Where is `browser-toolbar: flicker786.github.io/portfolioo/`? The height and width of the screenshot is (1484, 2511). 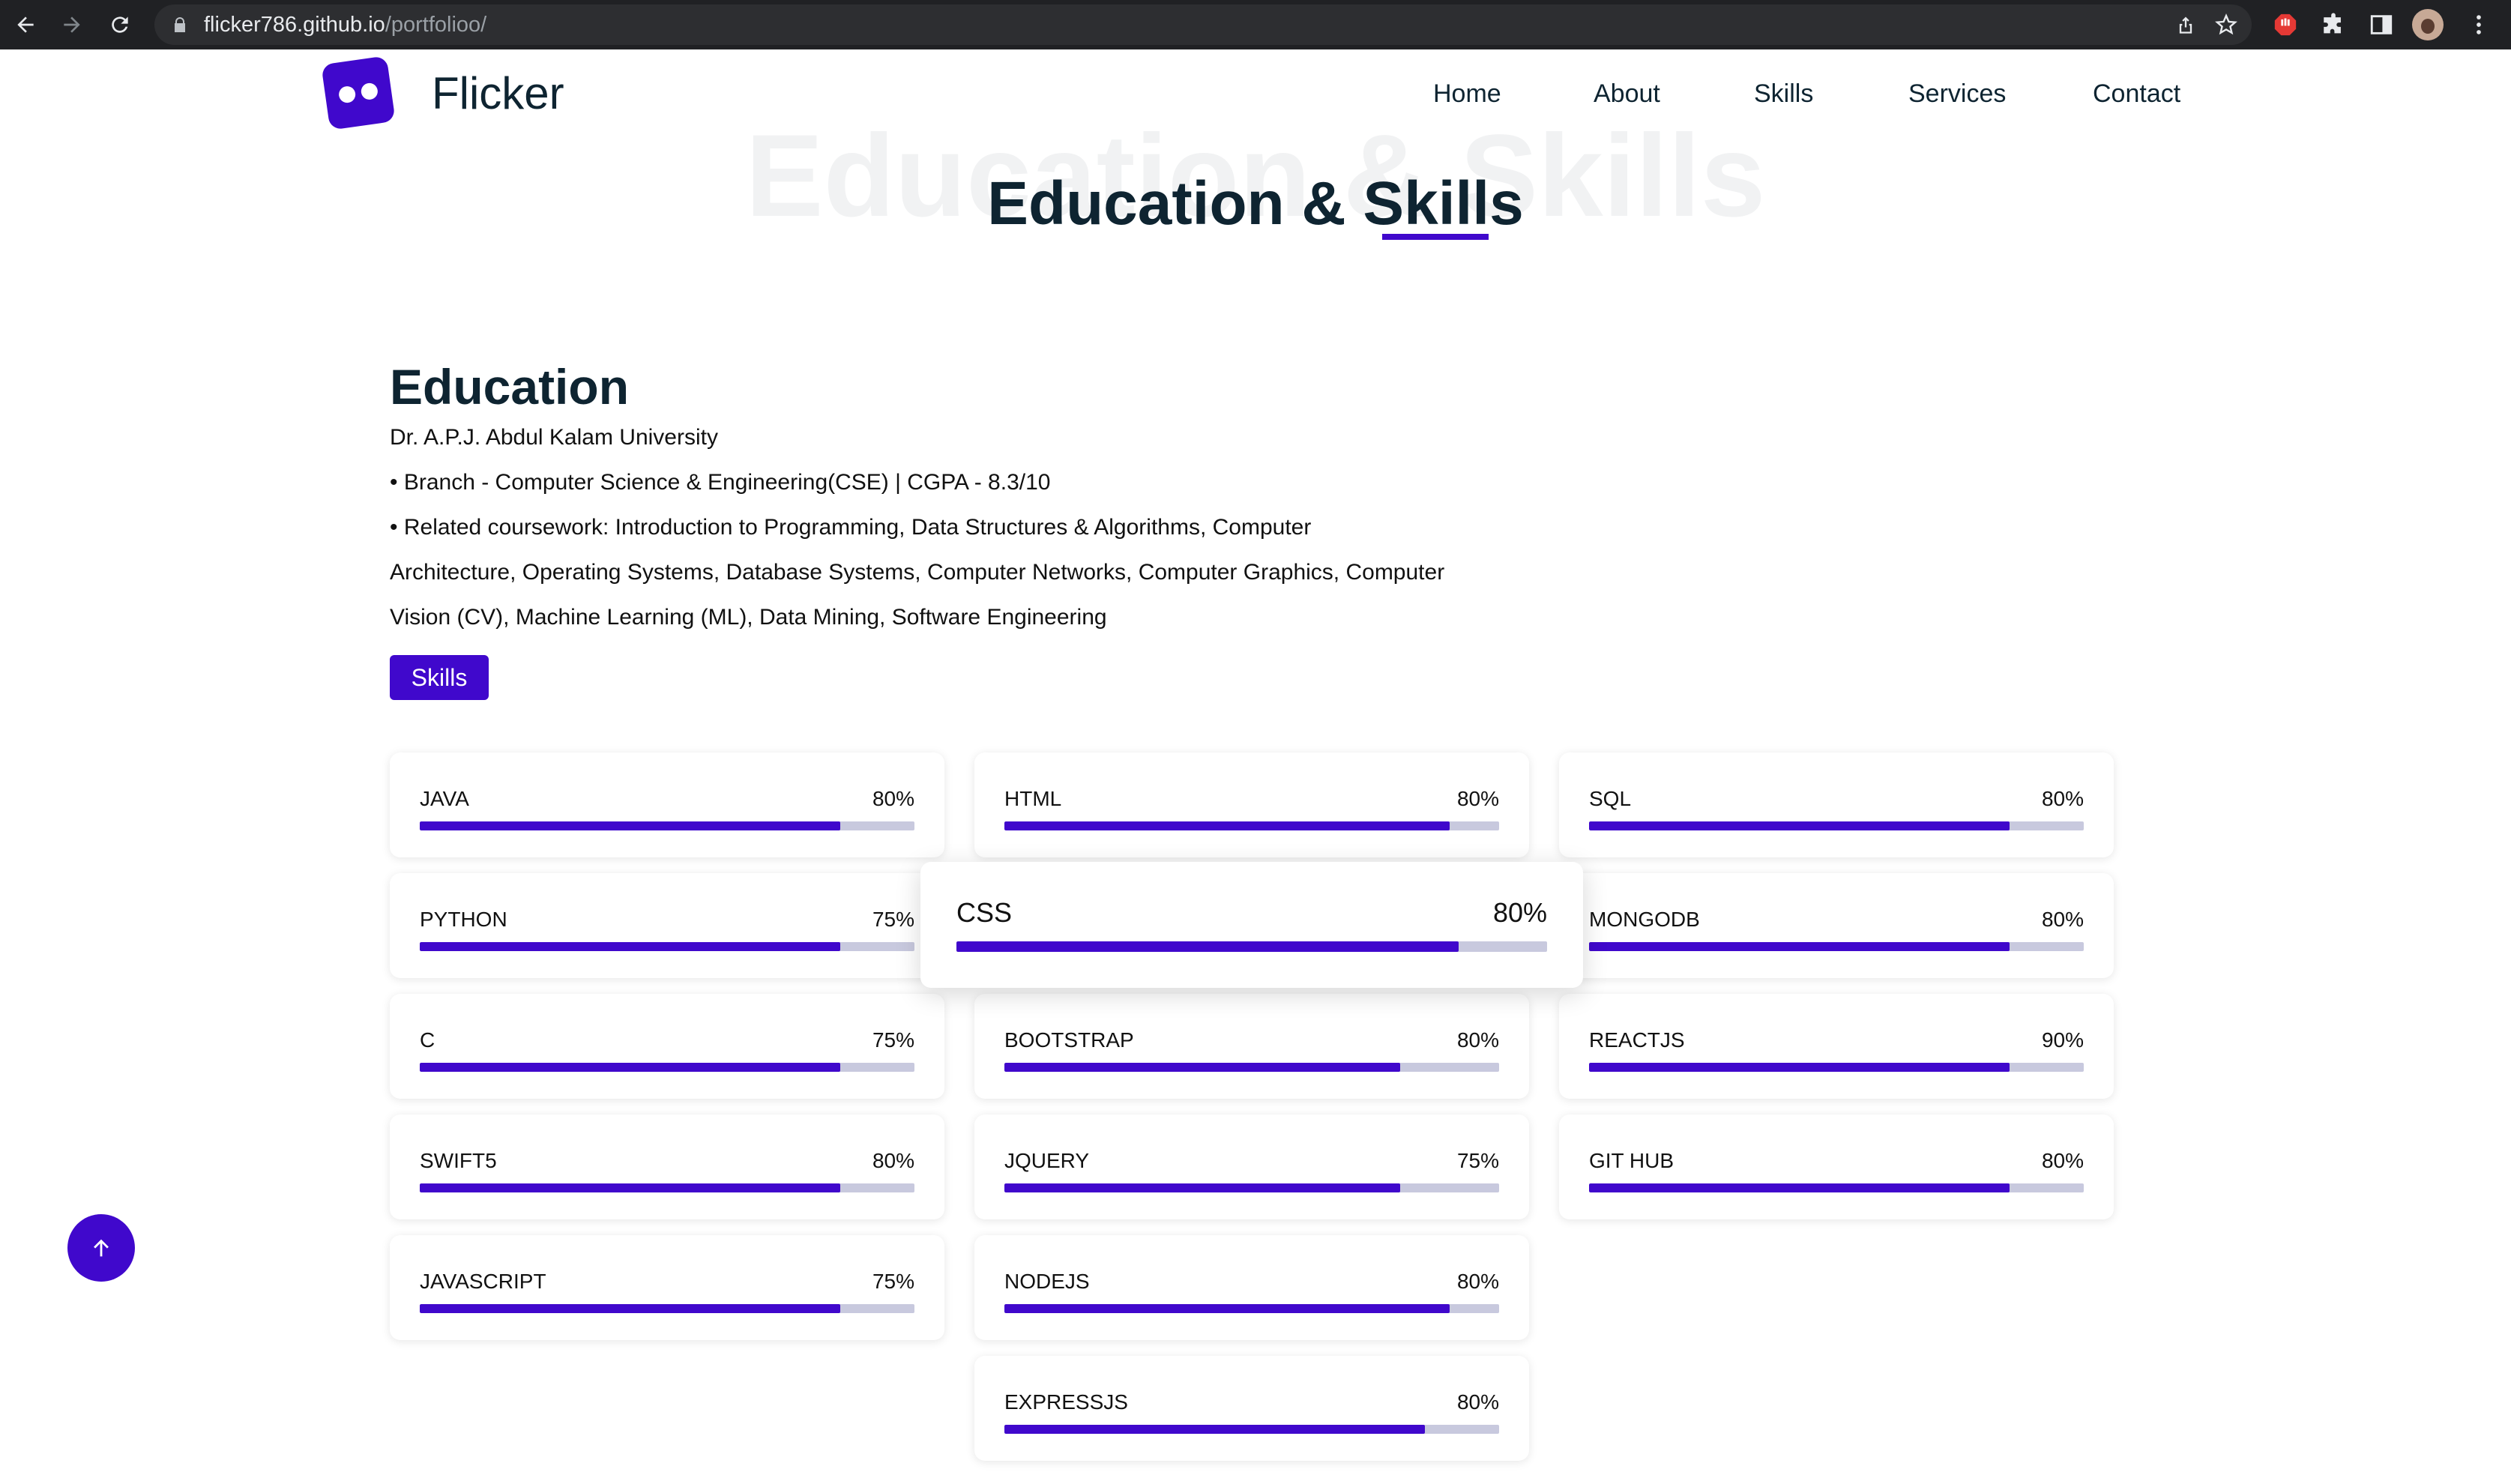
browser-toolbar: flicker786.github.io/portfolioo/ is located at coordinates (1255, 25).